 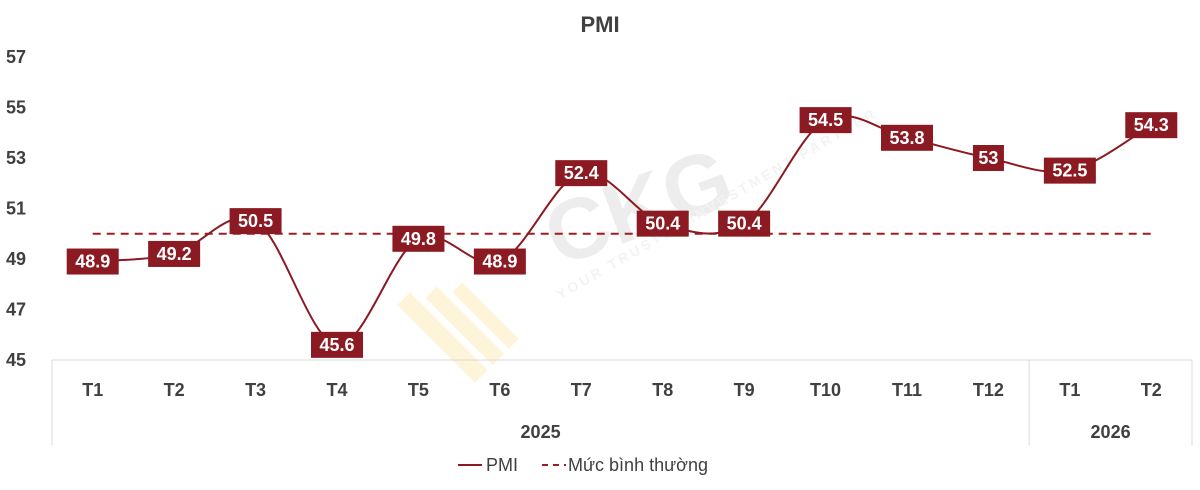 I want to click on data-label: 53.8, so click(x=907, y=137).